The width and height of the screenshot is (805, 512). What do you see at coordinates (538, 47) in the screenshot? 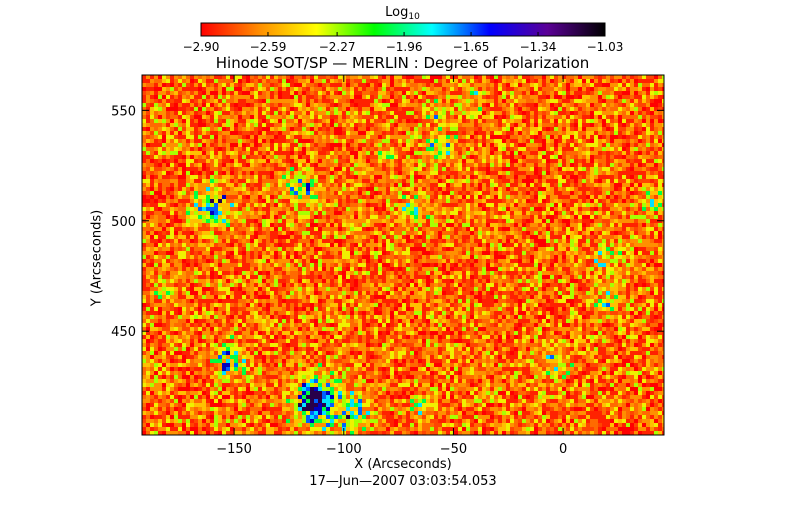
I see `colorbar-tick-label: −1.34` at bounding box center [538, 47].